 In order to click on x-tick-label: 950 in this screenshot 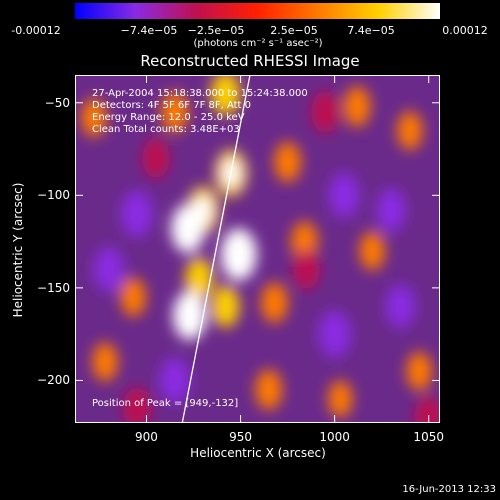, I will do `click(241, 437)`.